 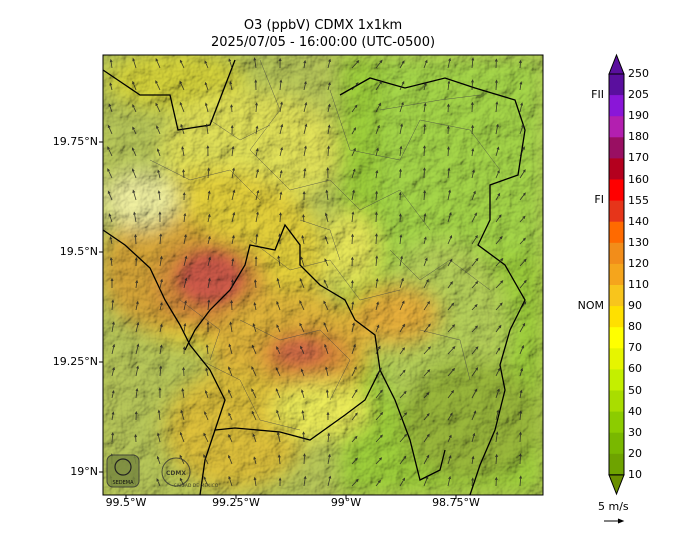 I want to click on colorbar-tick-label: 130, so click(x=638, y=242).